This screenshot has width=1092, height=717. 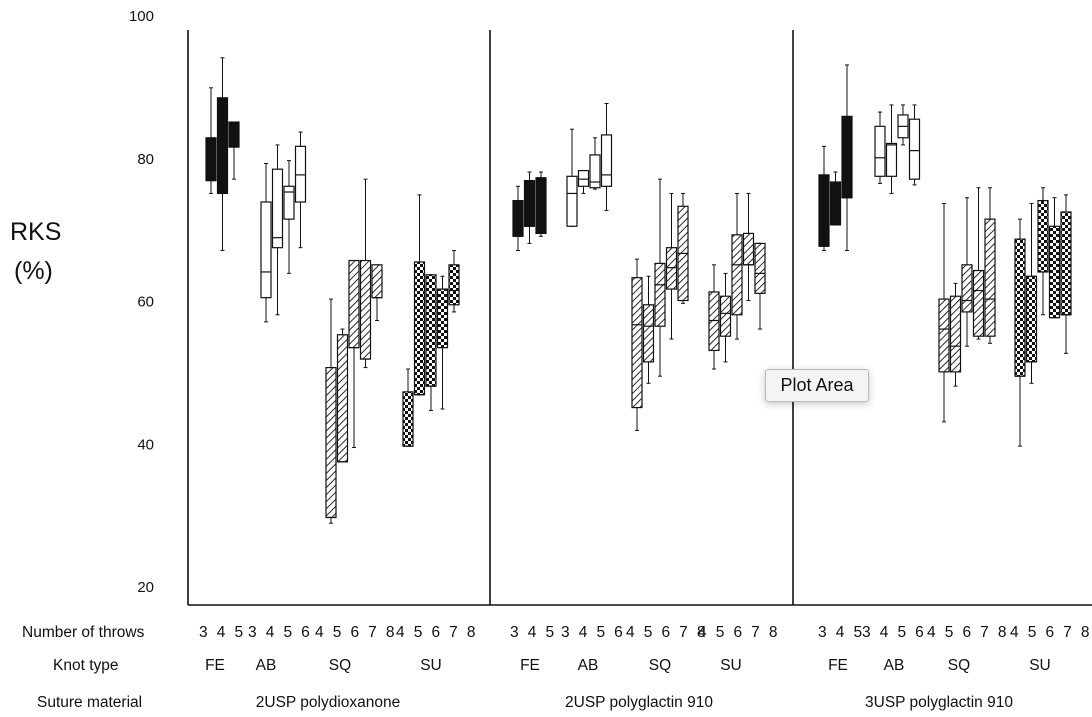 I want to click on y-axis-label-line1: RKS, so click(x=35, y=232).